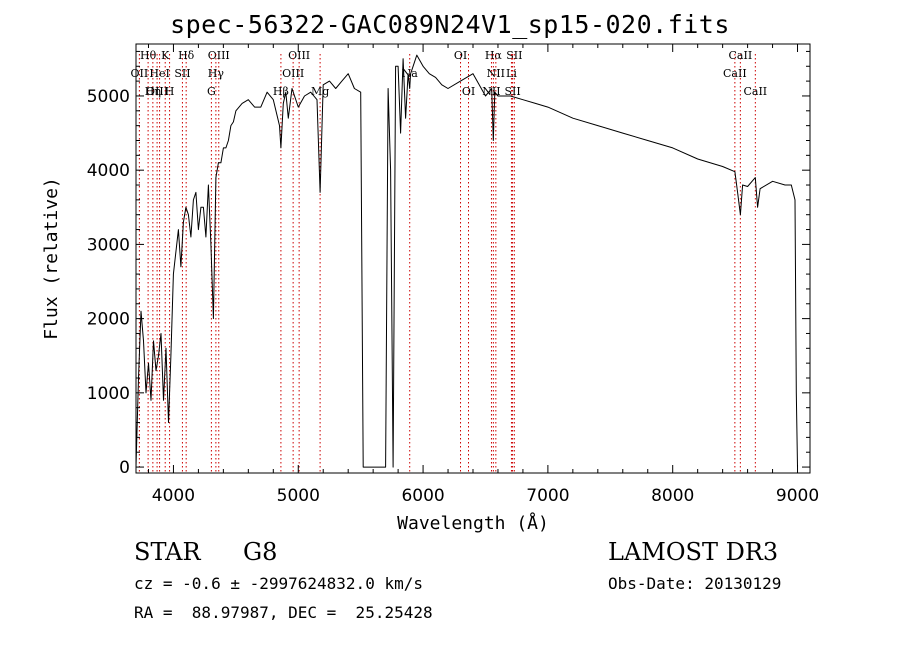 This screenshot has height=649, width=900. Describe the element at coordinates (298, 496) in the screenshot. I see `x-tick-label-1: 5000` at that location.